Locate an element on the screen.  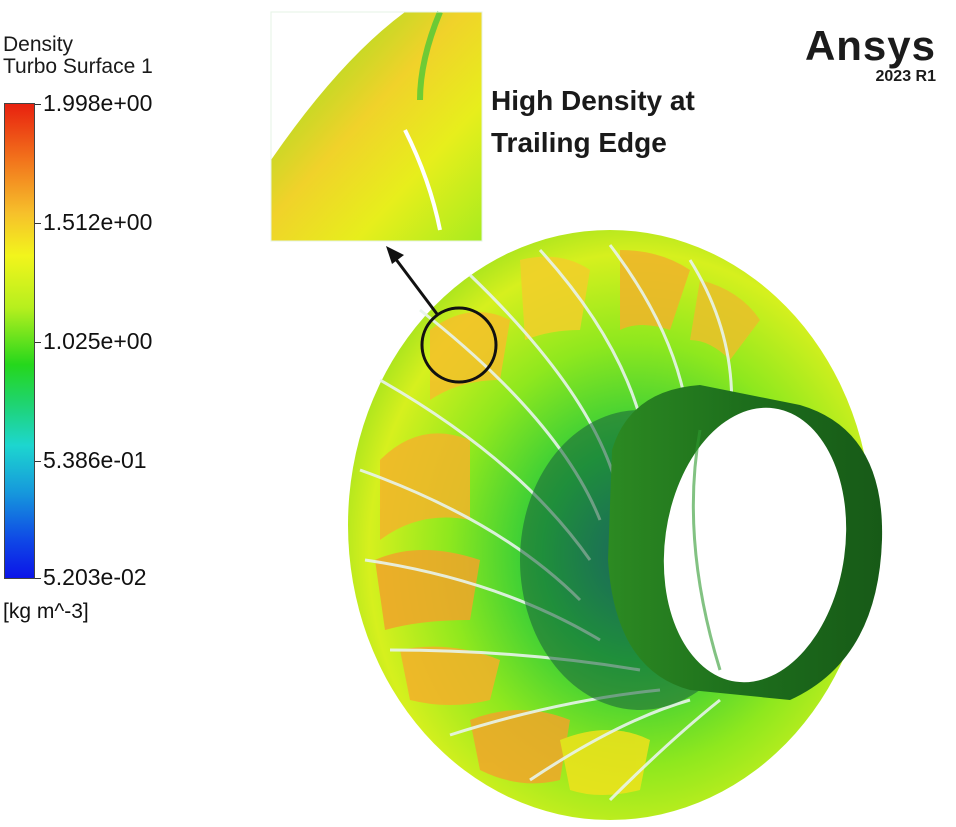
tick-label-max: 1.998e+00 is located at coordinates (98, 103).